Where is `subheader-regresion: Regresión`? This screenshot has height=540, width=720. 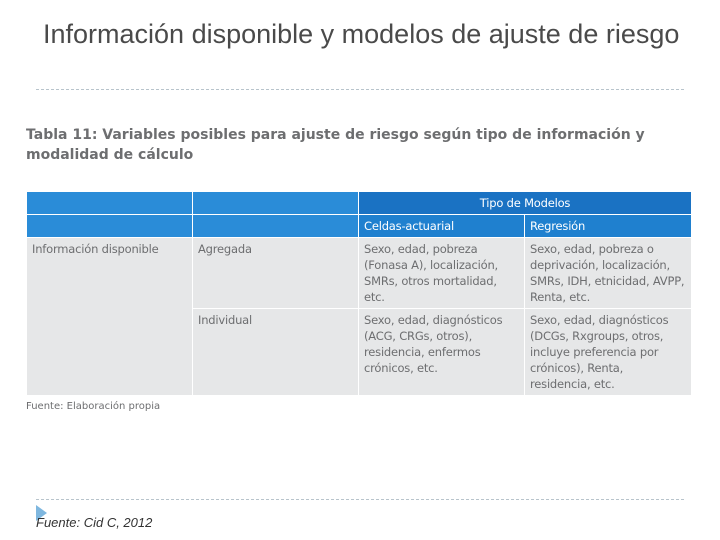
subheader-regresion: Regresión is located at coordinates (608, 226).